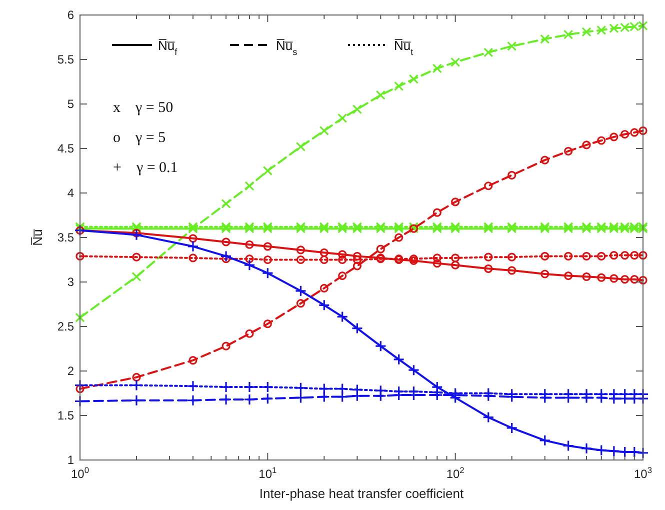 The image size is (665, 510). What do you see at coordinates (70, 282) in the screenshot?
I see `y-tick-label: 3` at bounding box center [70, 282].